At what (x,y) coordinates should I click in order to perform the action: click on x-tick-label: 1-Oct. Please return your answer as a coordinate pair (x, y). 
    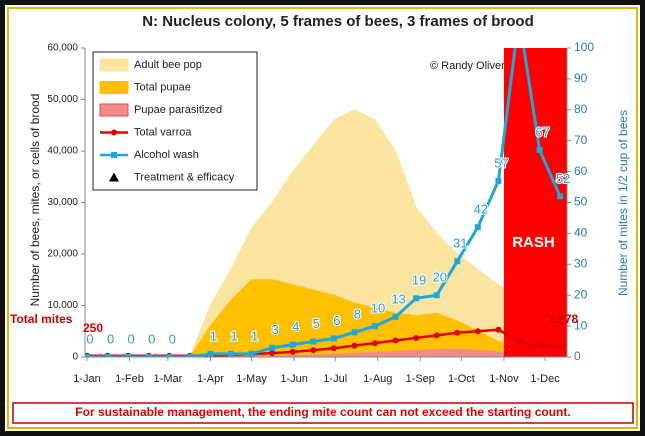
    Looking at the image, I should click on (461, 379).